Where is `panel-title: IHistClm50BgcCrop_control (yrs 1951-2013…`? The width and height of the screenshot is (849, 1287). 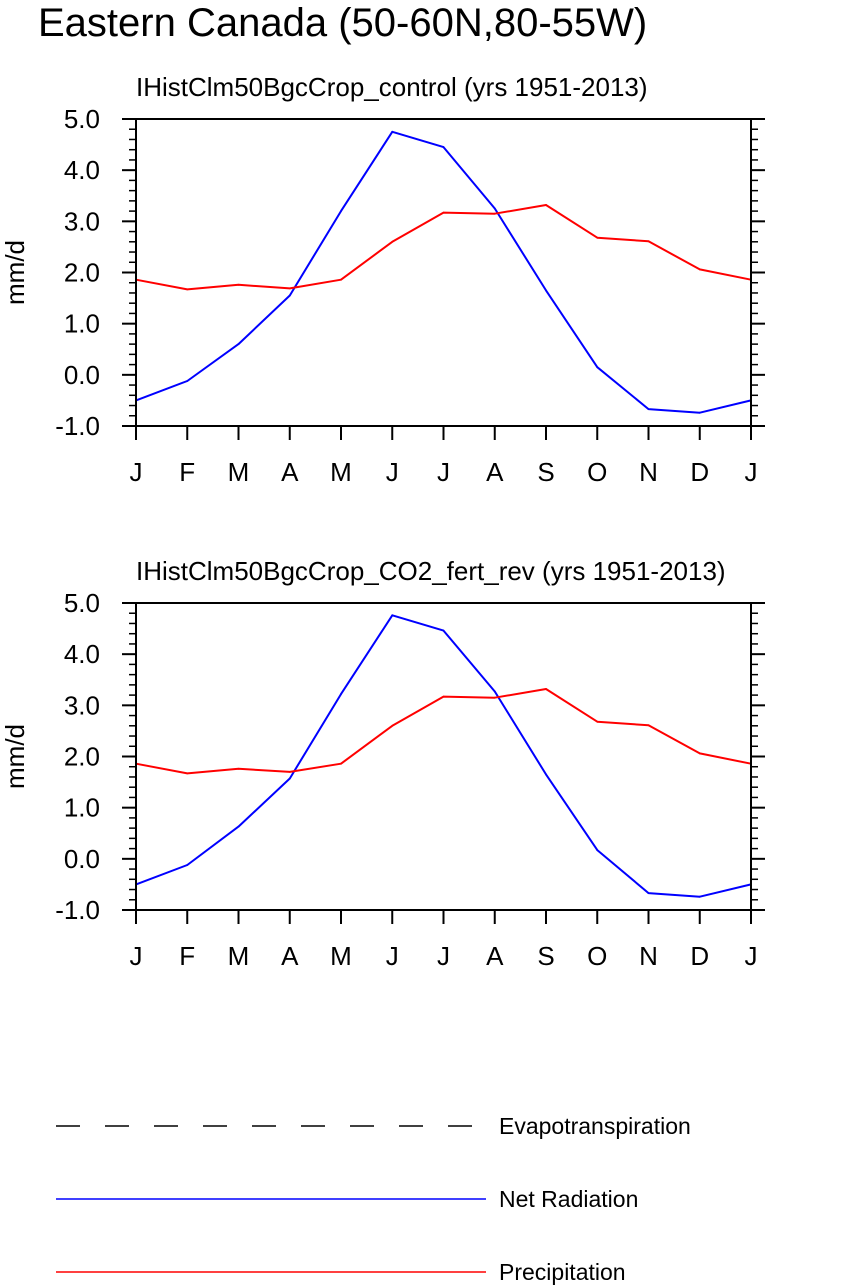 panel-title: IHistClm50BgcCrop_control (yrs 1951-2013… is located at coordinates (392, 87).